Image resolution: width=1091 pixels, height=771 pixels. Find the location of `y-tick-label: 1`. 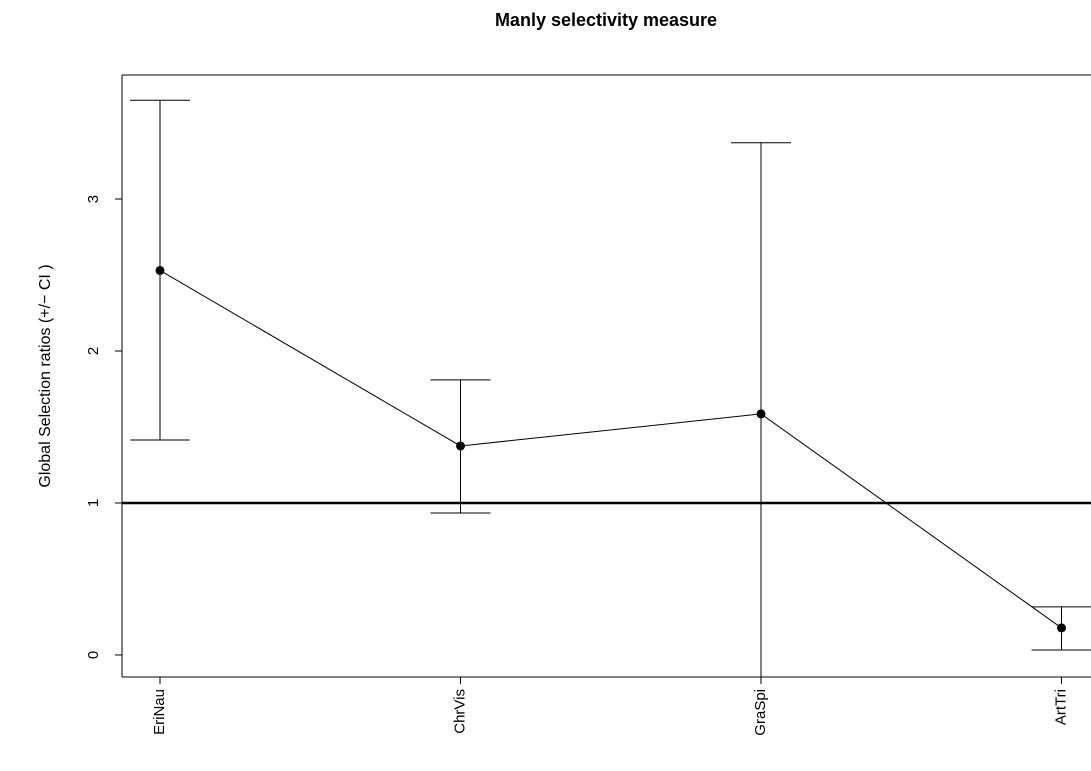

y-tick-label: 1 is located at coordinates (93, 503).